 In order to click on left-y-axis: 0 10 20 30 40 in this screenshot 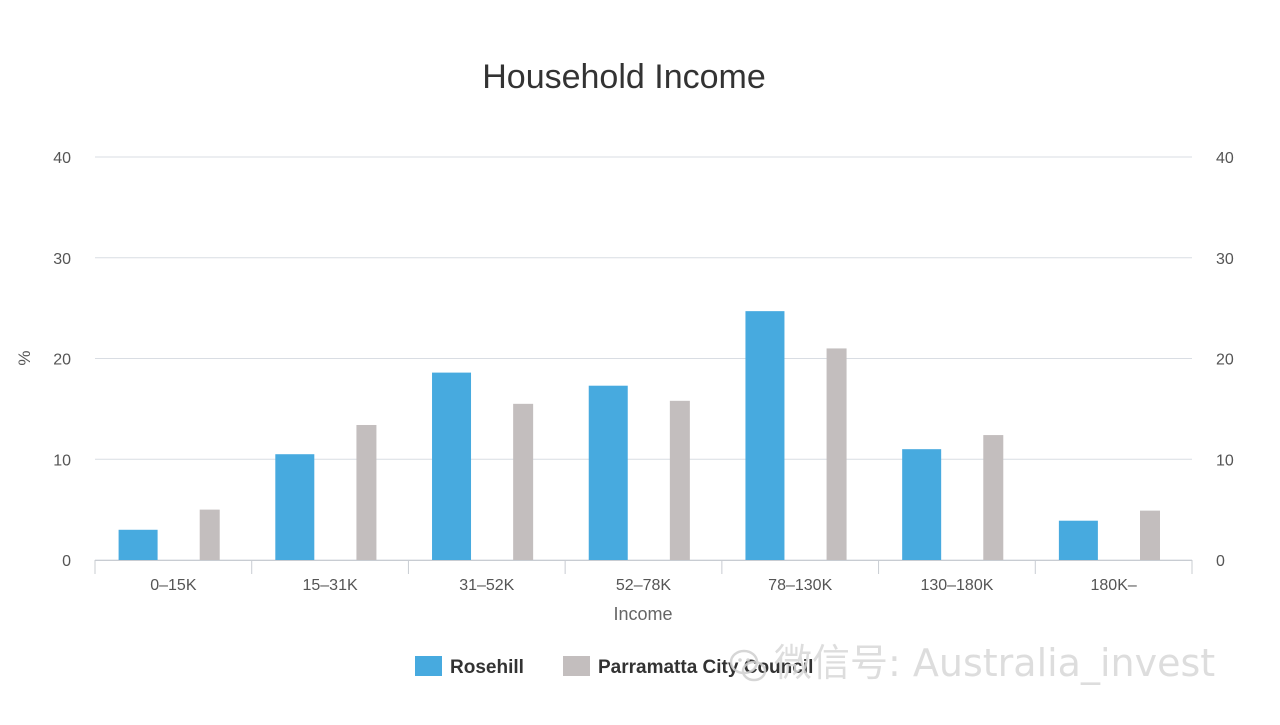, I will do `click(62, 360)`.